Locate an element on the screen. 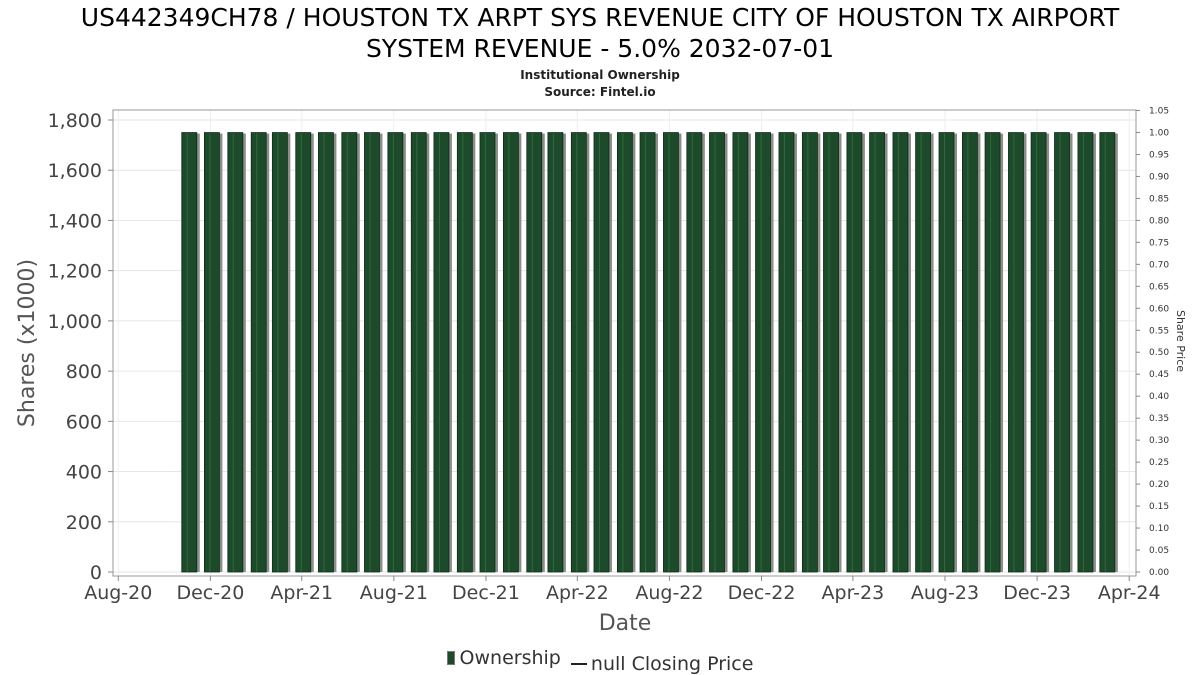 The image size is (1200, 675). y2-tick-label: 0.45 is located at coordinates (1159, 375).